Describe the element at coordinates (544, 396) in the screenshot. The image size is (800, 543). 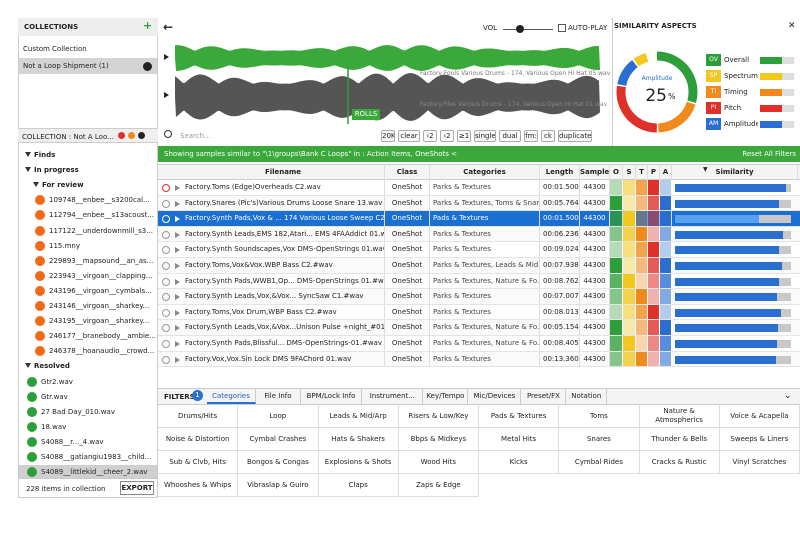
I see `filter-tab: Preset/FX` at that location.